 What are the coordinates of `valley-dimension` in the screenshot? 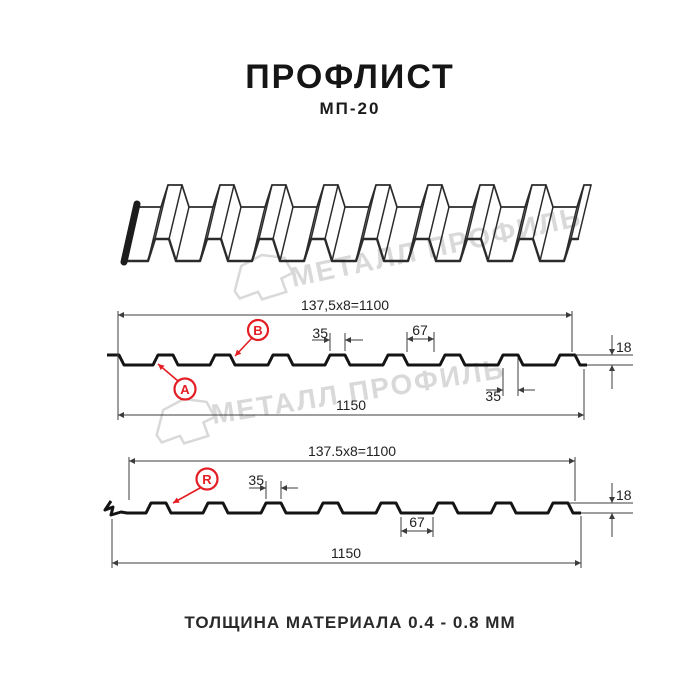 It's located at (417, 527).